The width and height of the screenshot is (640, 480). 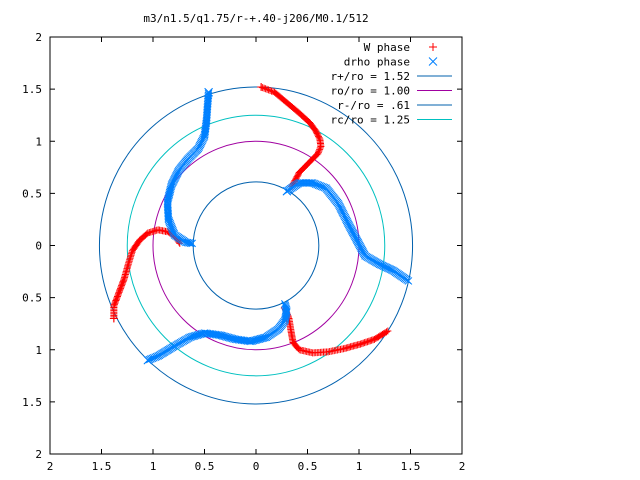 I want to click on y-tick-label: 0, so click(x=38, y=246).